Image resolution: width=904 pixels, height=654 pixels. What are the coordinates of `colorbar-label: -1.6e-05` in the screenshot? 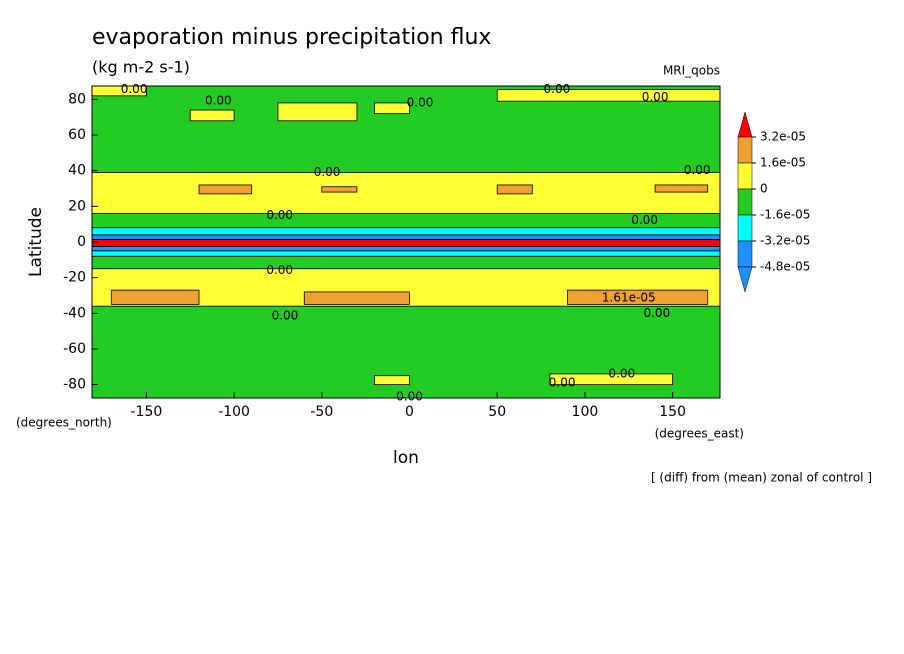 It's located at (785, 215).